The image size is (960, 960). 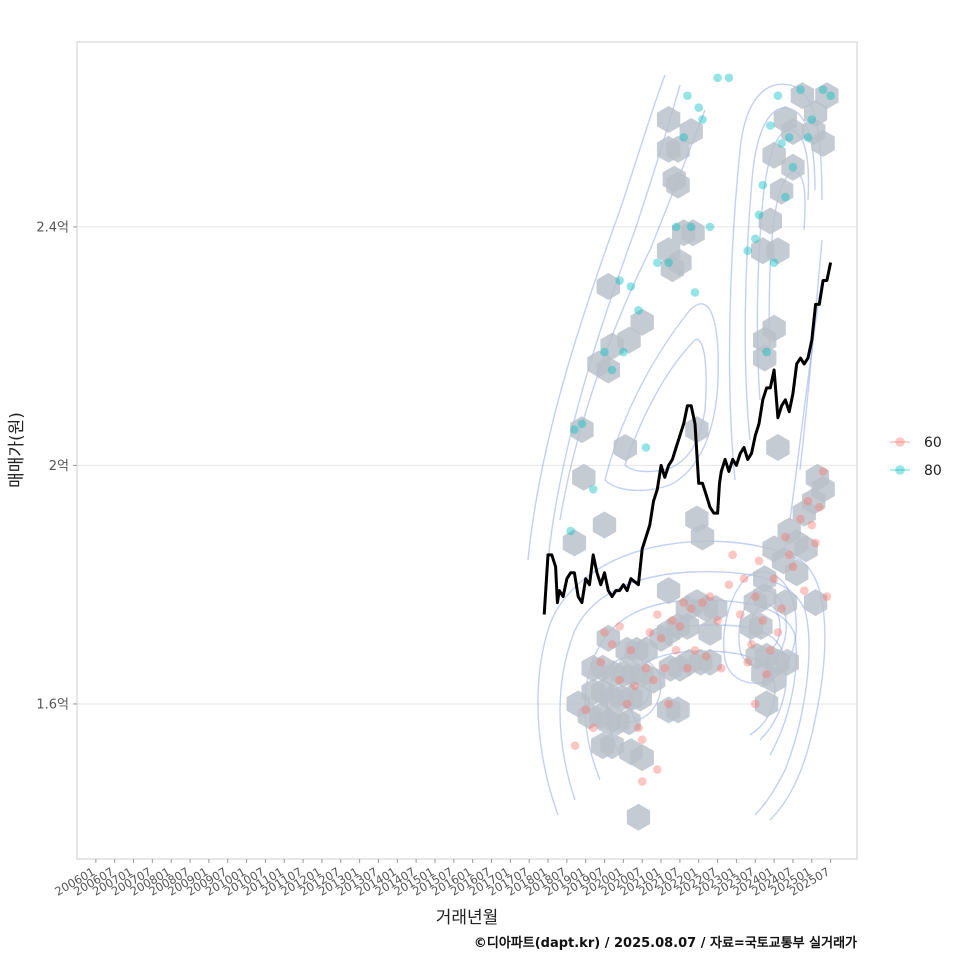 I want to click on y-axis-title: 매매가(원), so click(x=17, y=450).